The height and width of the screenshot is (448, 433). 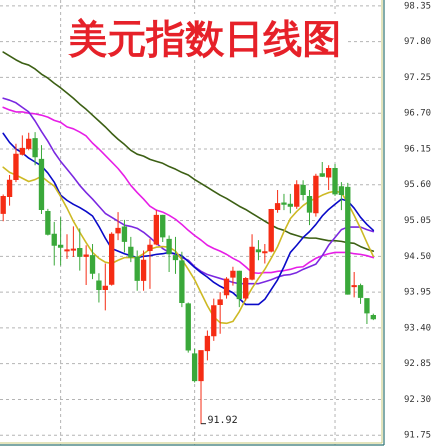 I want to click on text: 美元指数日线图, so click(x=205, y=39).